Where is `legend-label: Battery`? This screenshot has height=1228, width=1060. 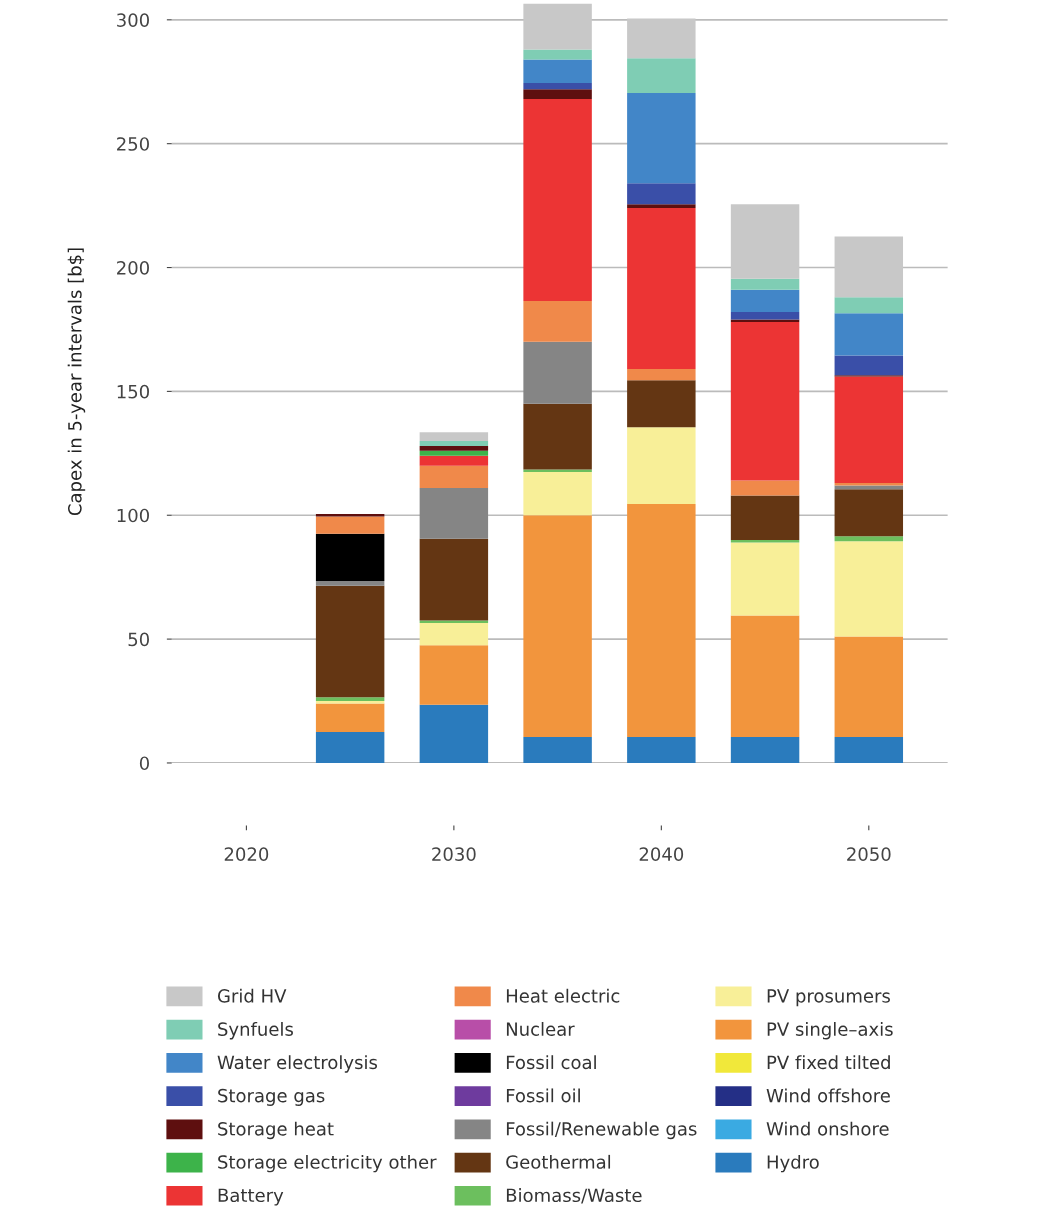 legend-label: Battery is located at coordinates (251, 1197).